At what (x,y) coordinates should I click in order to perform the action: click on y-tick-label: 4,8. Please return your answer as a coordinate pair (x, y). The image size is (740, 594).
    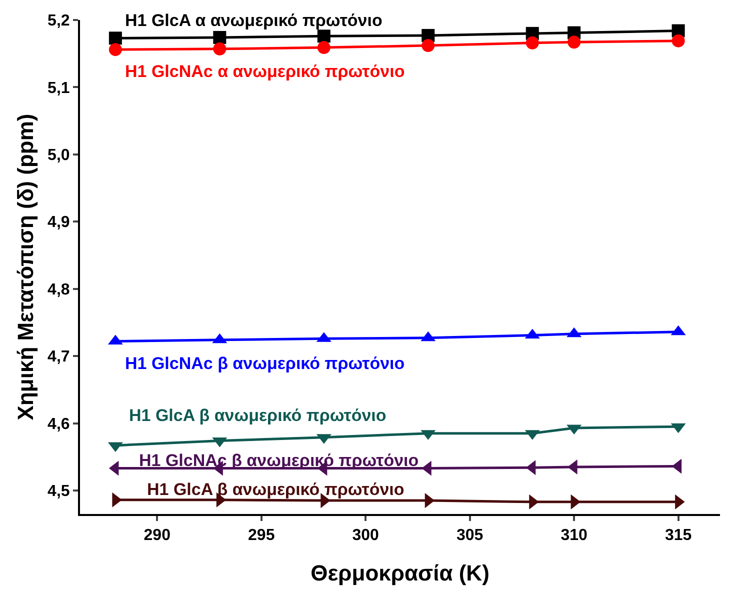
    Looking at the image, I should click on (59, 289).